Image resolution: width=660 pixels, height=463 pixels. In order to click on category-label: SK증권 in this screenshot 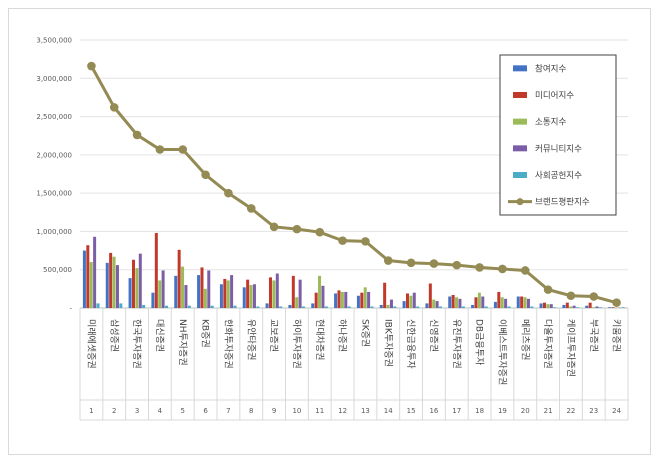, I will do `click(365, 333)`.